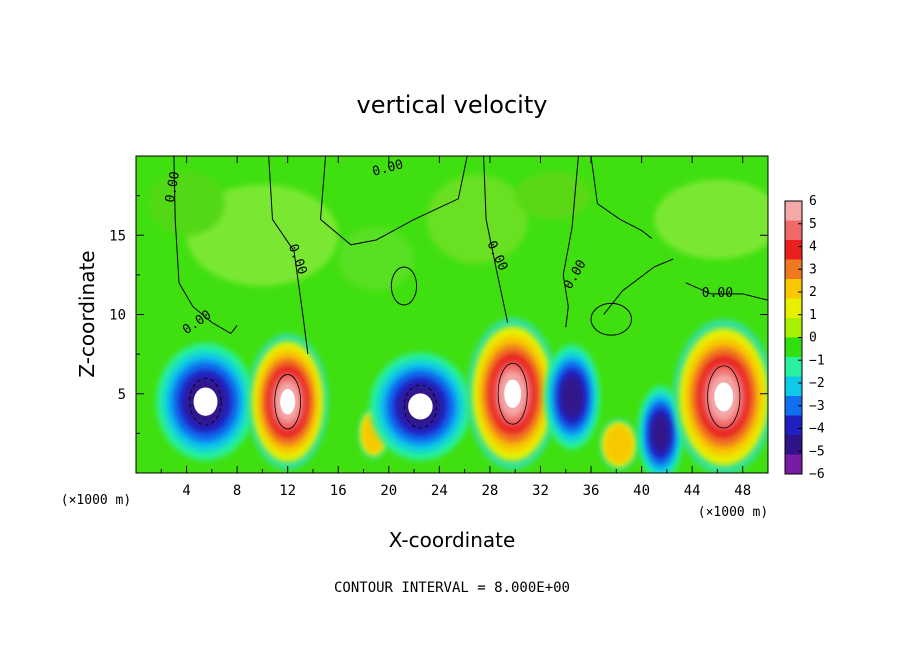  Describe the element at coordinates (817, 406) in the screenshot. I see `colorbar-label: −3` at that location.